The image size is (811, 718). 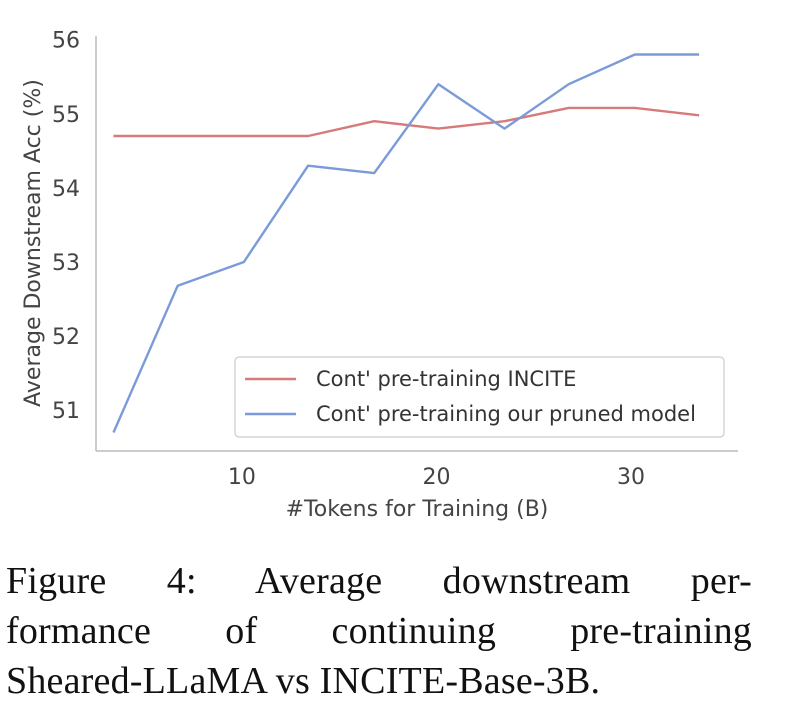 What do you see at coordinates (66, 41) in the screenshot?
I see `y-tick-label: 56` at bounding box center [66, 41].